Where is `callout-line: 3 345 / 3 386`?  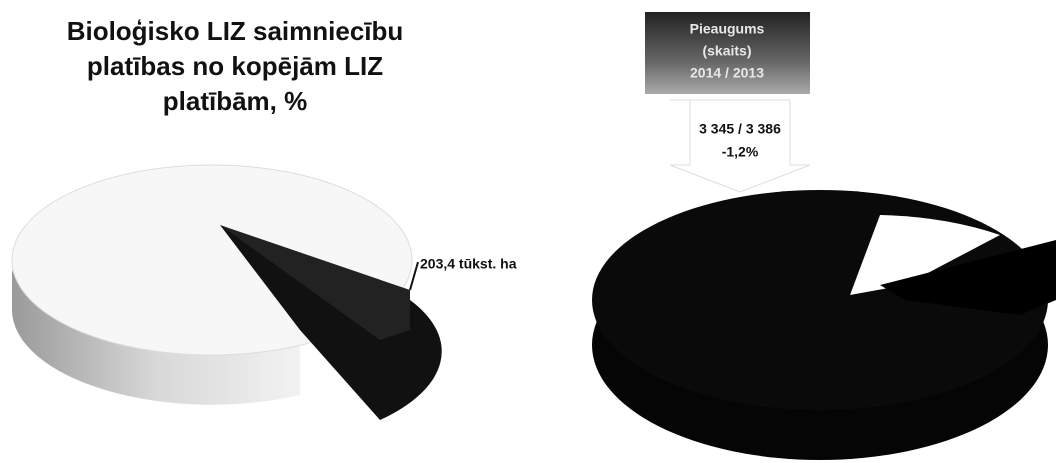
callout-line: 3 345 / 3 386 is located at coordinates (740, 129).